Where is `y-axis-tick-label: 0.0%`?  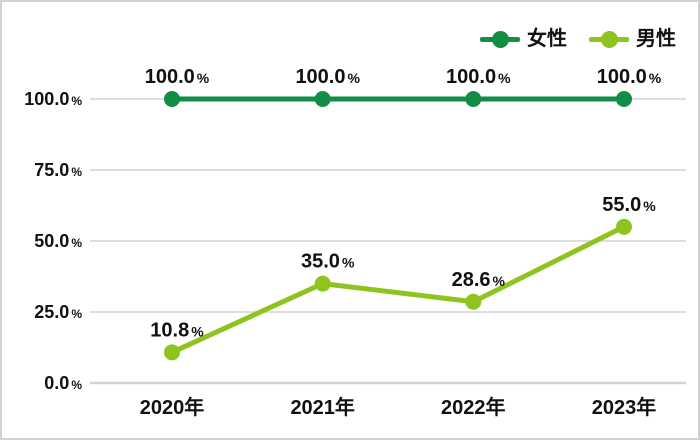 y-axis-tick-label: 0.0% is located at coordinates (63, 383).